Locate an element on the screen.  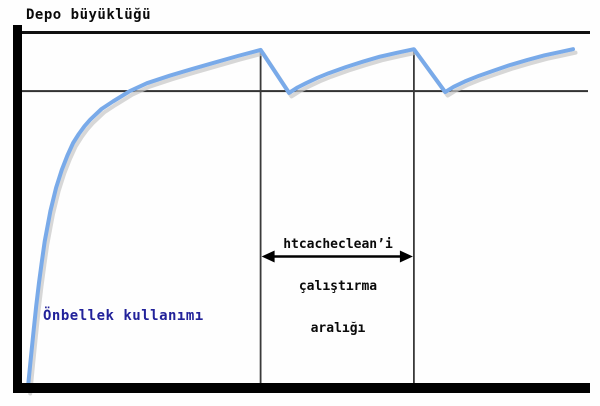
curve-label: Önbellek kullanımı is located at coordinates (123, 316).